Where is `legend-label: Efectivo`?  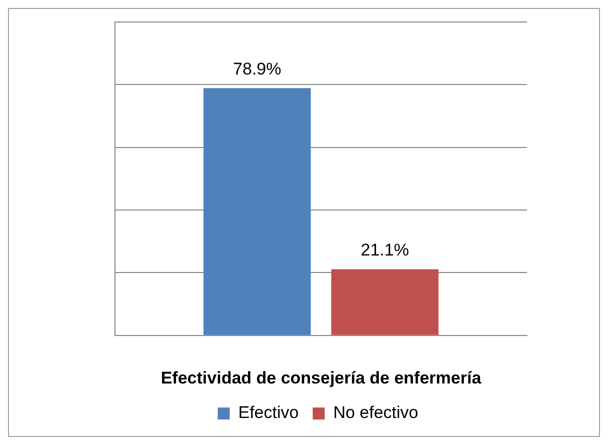 legend-label: Efectivo is located at coordinates (268, 412).